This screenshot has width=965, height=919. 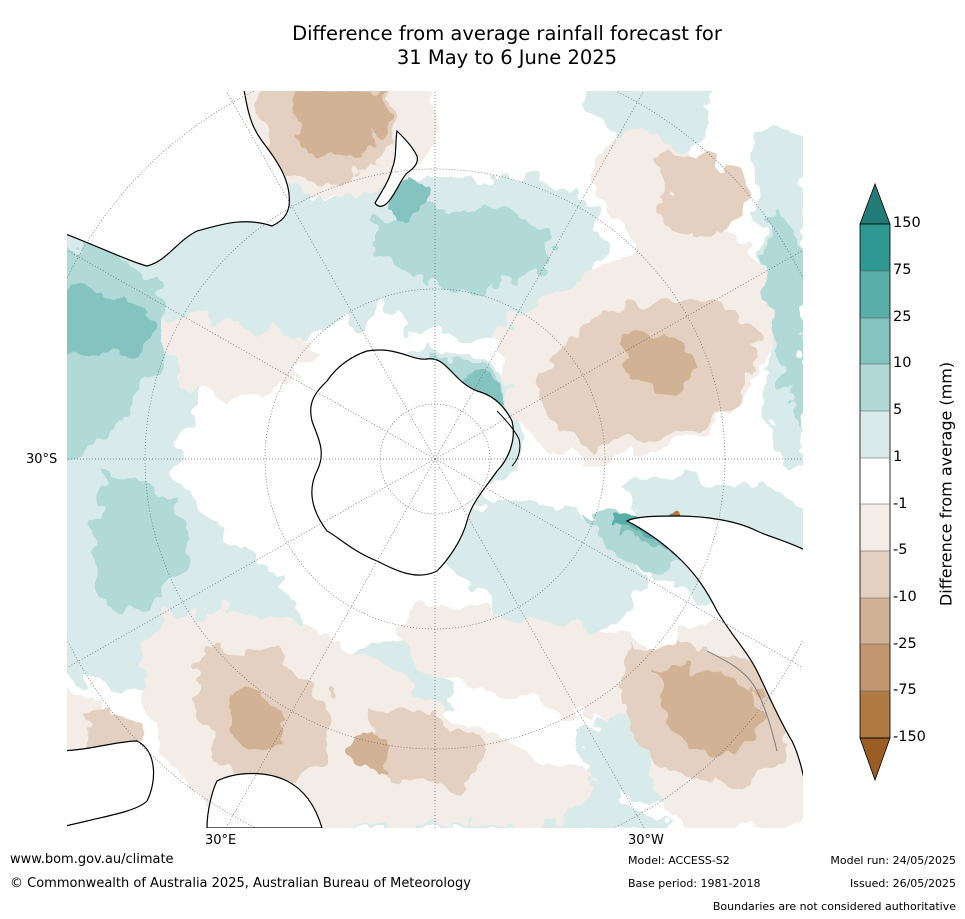 I want to click on colorbar-tick: 10, so click(x=902, y=363).